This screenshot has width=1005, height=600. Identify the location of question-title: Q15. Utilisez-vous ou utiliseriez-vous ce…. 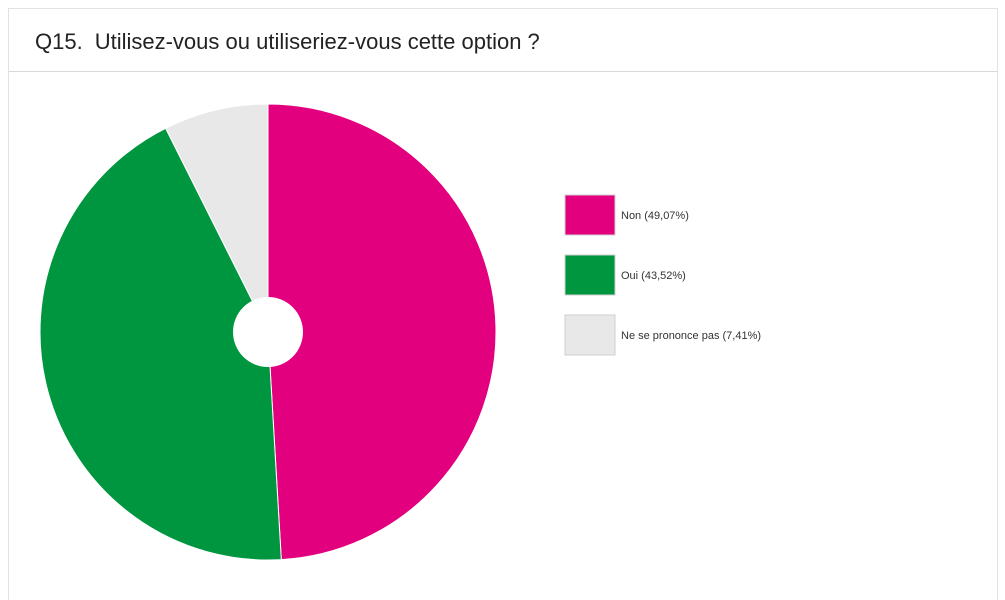
(287, 42).